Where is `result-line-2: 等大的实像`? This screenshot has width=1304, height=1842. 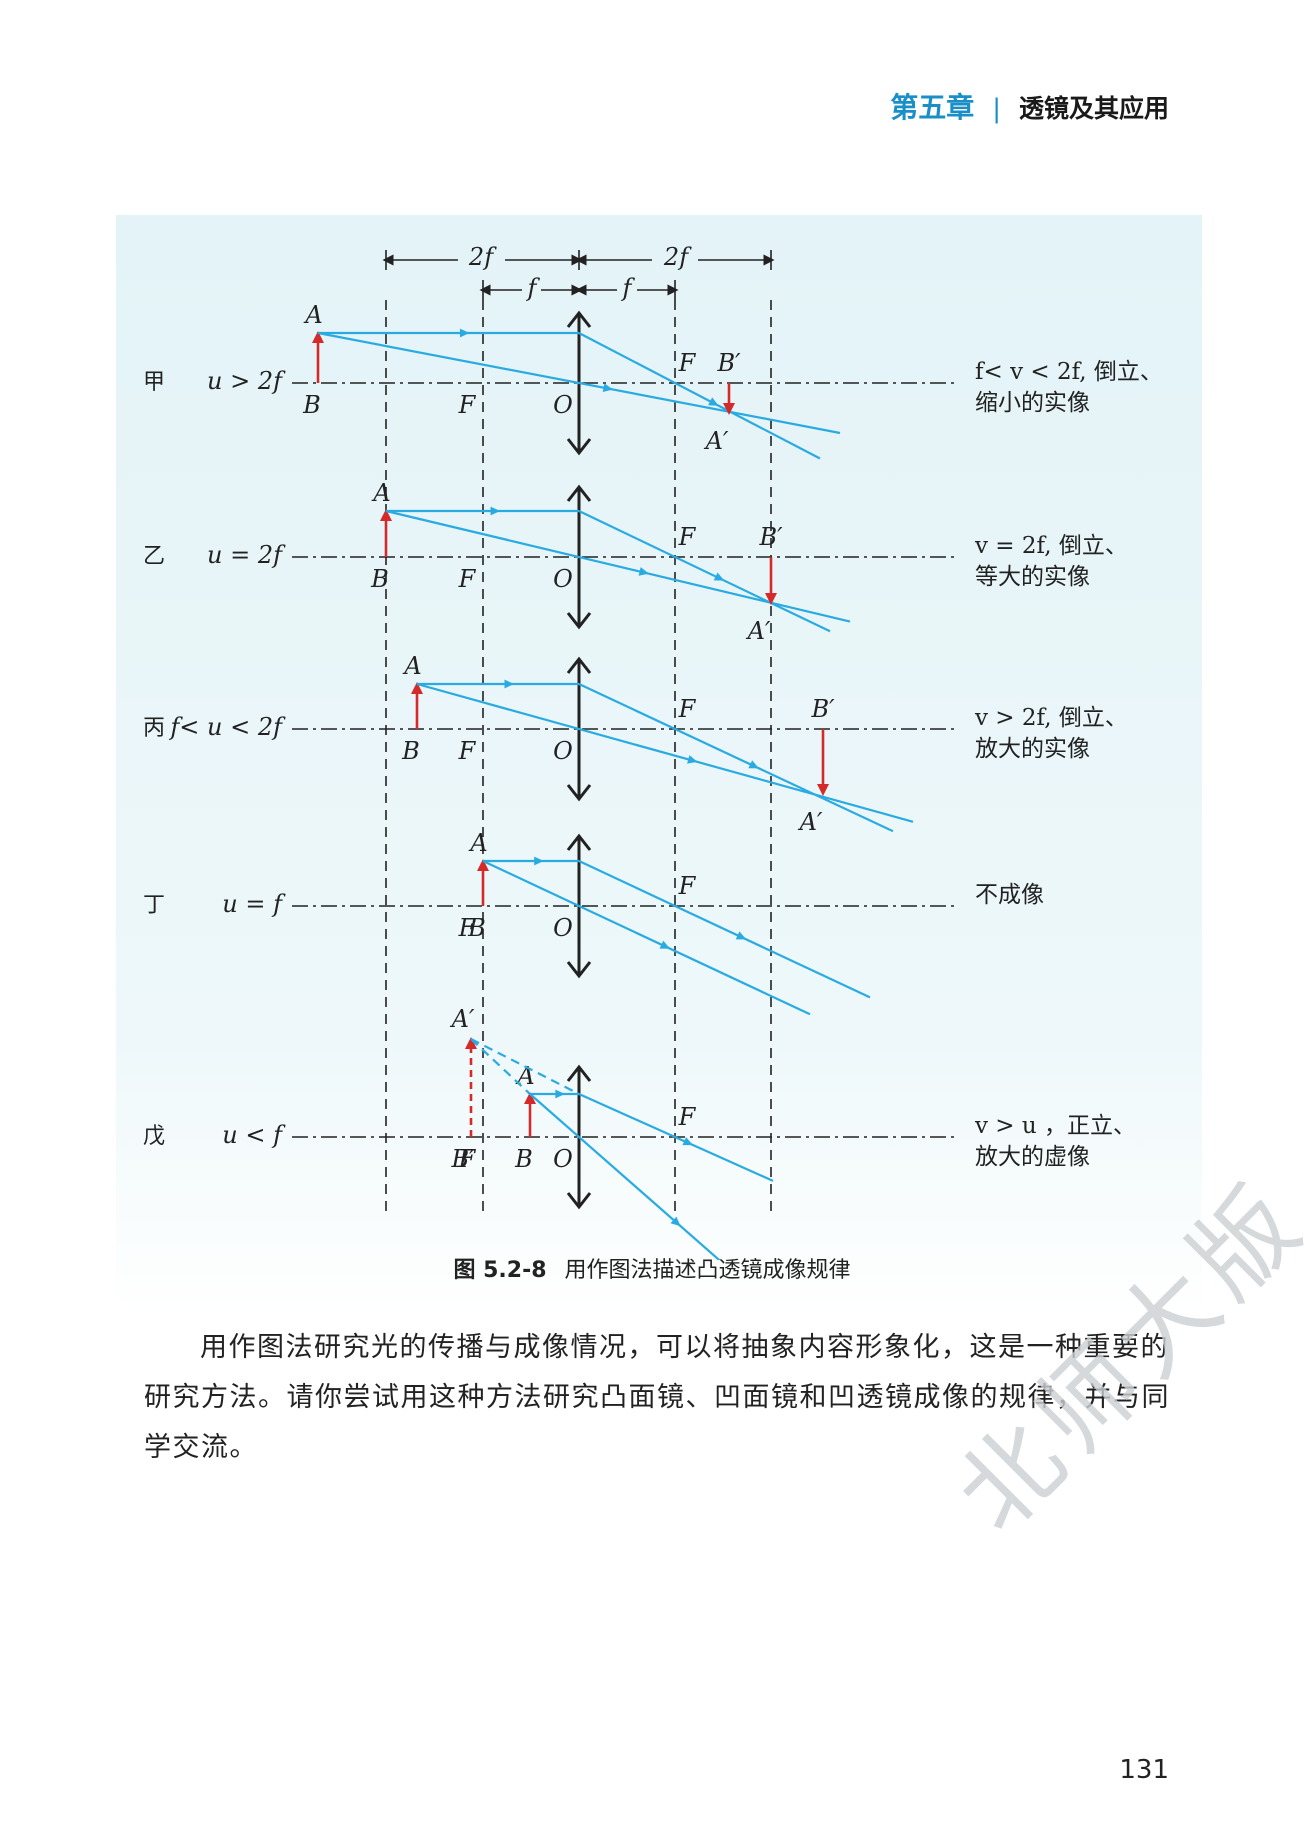
result-line-2: 等大的实像 is located at coordinates (1032, 577).